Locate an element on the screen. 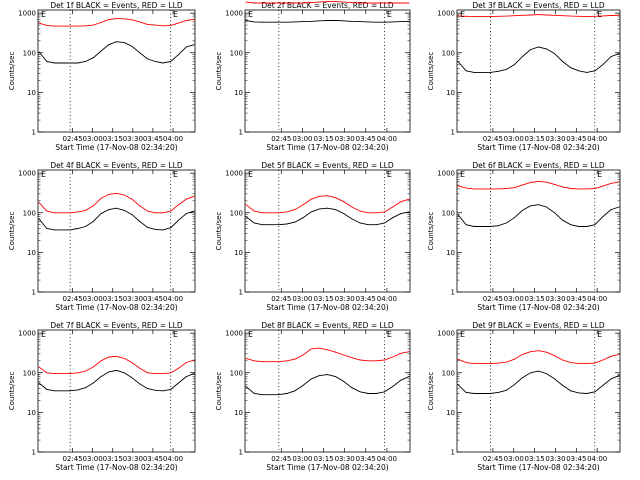 The height and width of the screenshot is (480, 640). plot-frame is located at coordinates (327, 391).